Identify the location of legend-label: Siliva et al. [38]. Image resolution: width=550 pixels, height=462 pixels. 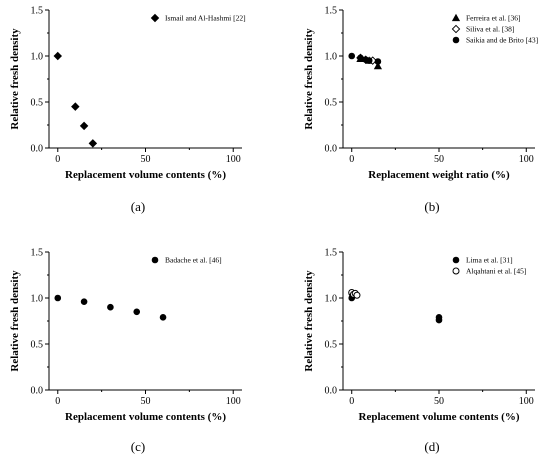
(490, 29).